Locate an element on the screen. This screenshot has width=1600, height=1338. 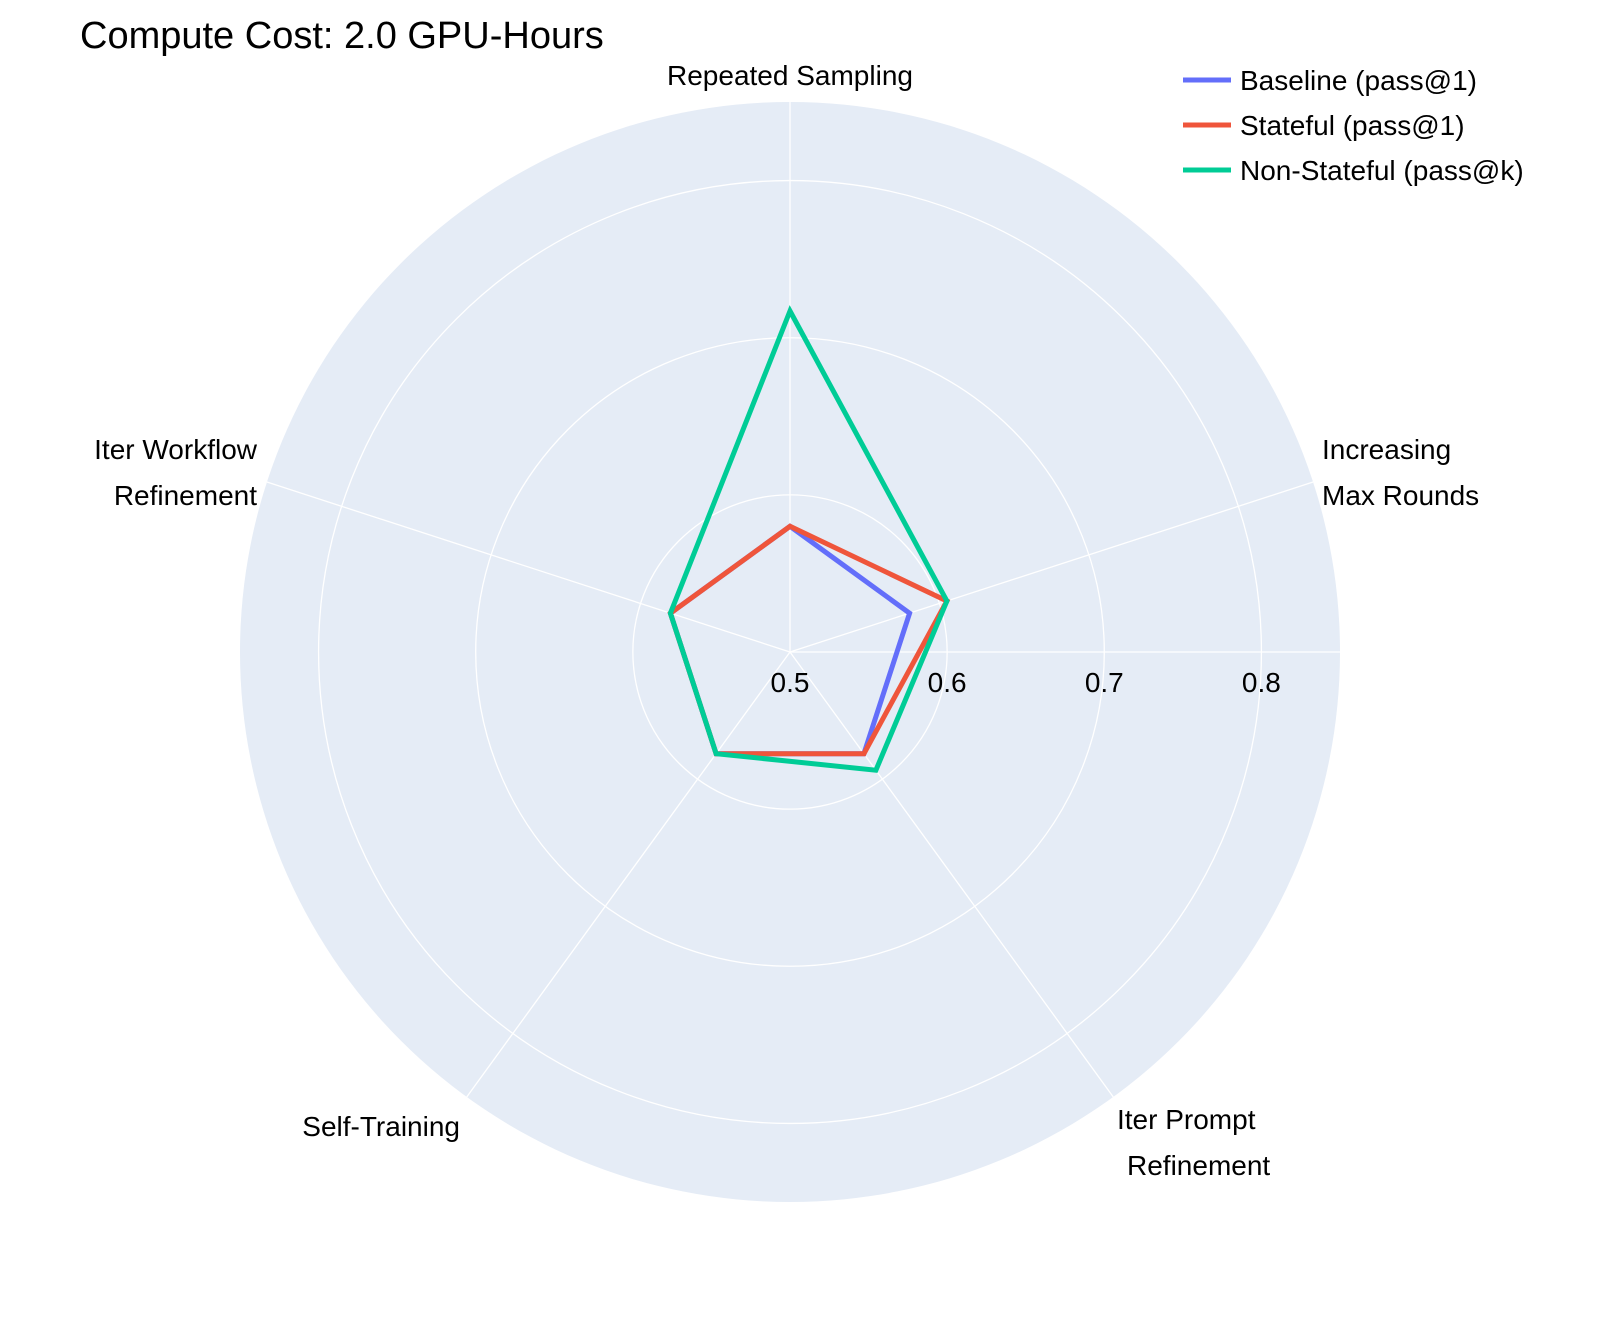
category-label-line: Increasing is located at coordinates (1386, 449).